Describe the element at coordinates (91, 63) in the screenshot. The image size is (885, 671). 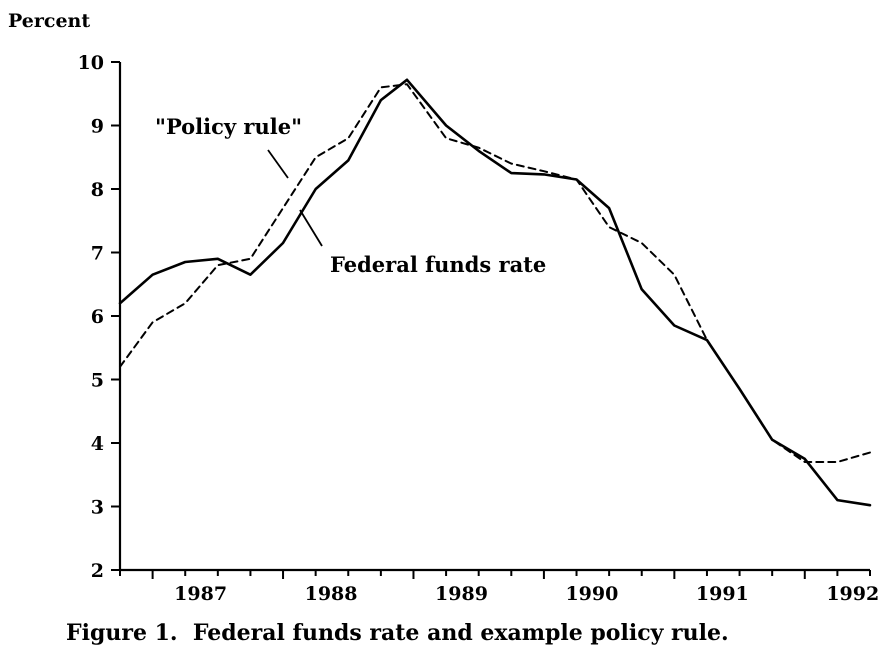
I see `y-tick-label-10: 10` at that location.